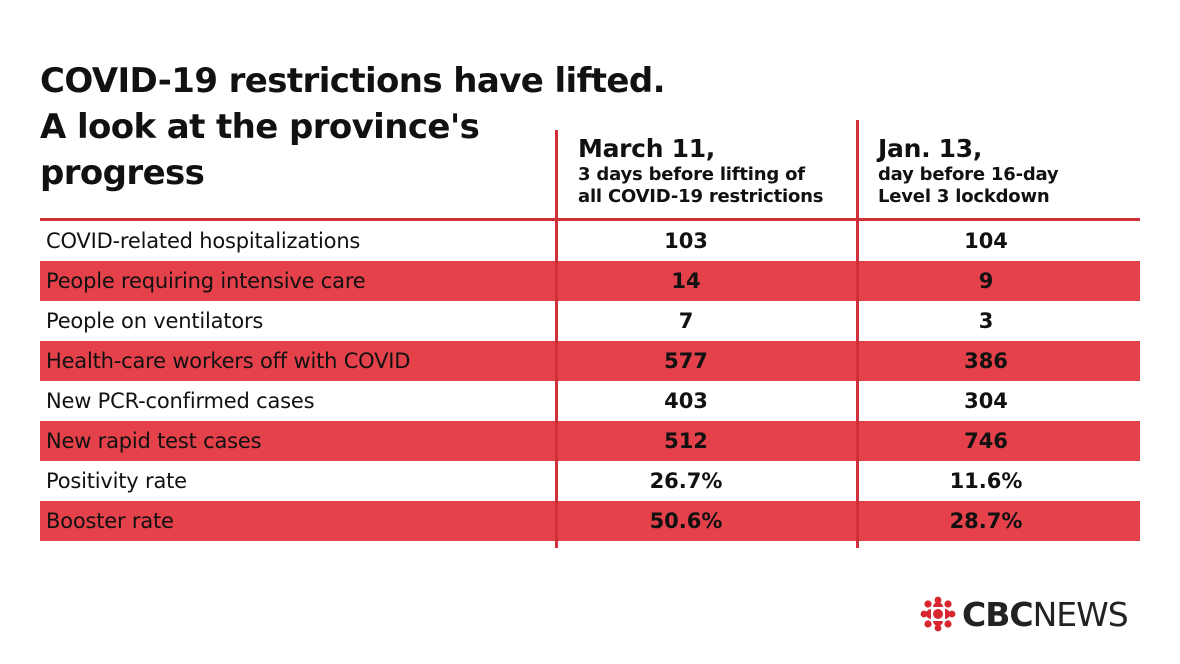 The width and height of the screenshot is (1180, 664). I want to click on value-jan-13: 9, so click(986, 281).